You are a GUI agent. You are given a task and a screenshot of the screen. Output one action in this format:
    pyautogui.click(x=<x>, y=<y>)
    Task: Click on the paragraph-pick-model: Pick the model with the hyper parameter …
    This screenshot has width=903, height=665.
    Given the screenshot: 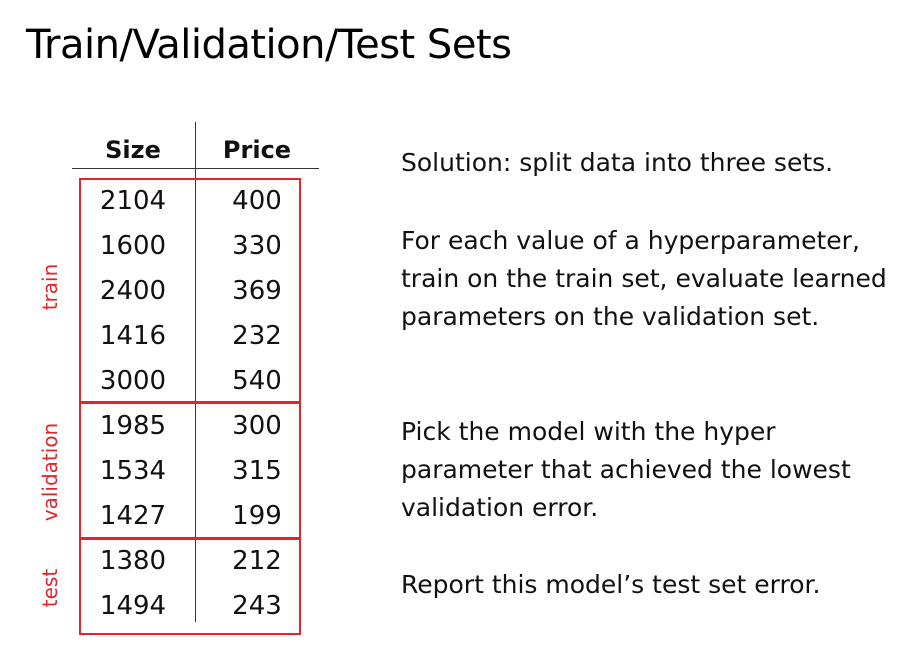 What is the action you would take?
    pyautogui.click(x=626, y=469)
    